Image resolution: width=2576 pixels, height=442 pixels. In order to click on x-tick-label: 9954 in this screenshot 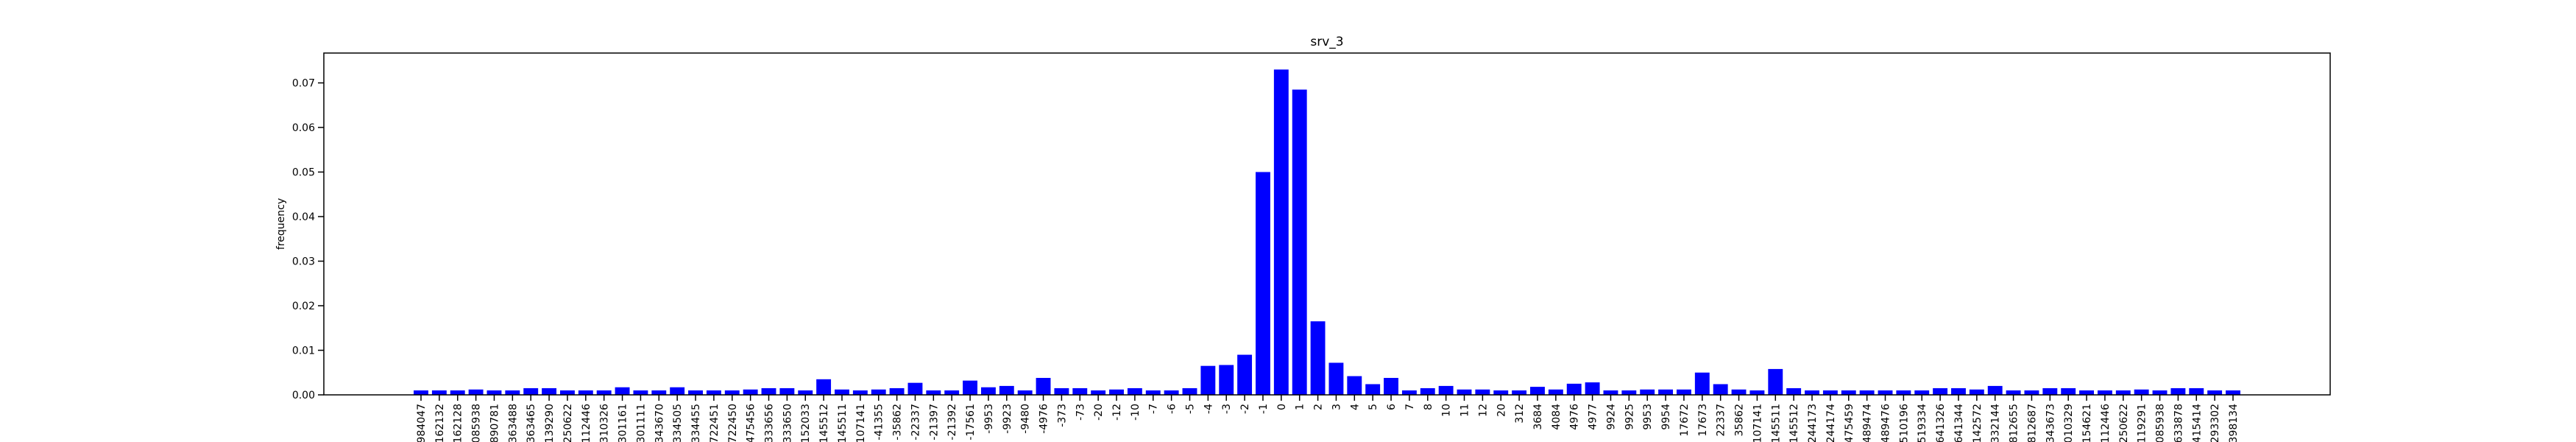, I will do `click(1666, 417)`.